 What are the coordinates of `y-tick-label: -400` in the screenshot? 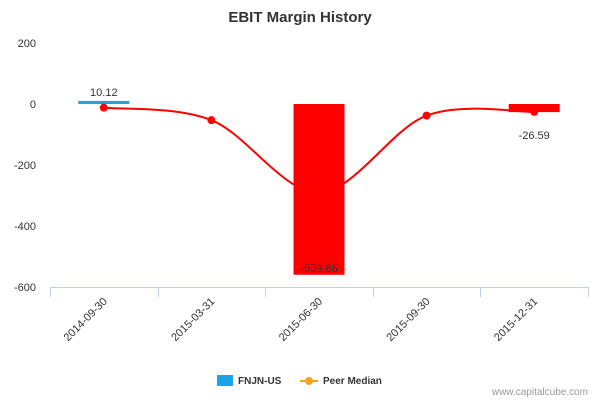 It's located at (25, 227).